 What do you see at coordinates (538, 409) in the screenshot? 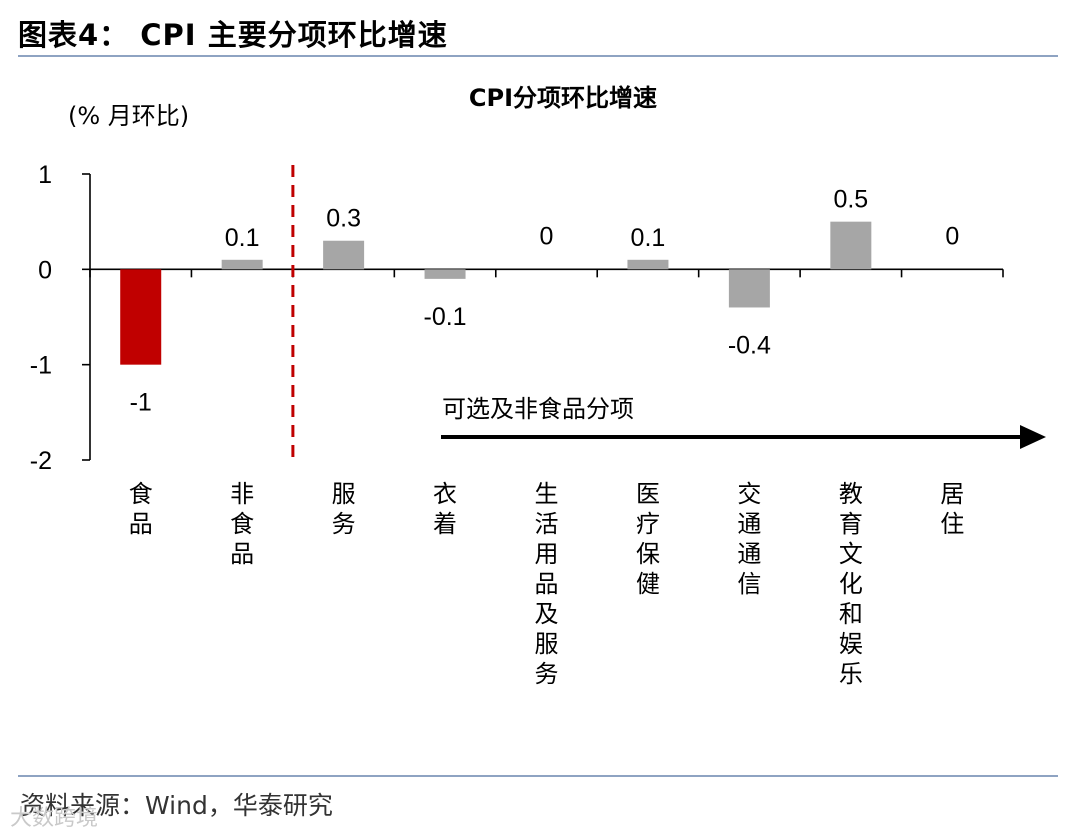
I see `annotation-text: 可选及非食品分项` at bounding box center [538, 409].